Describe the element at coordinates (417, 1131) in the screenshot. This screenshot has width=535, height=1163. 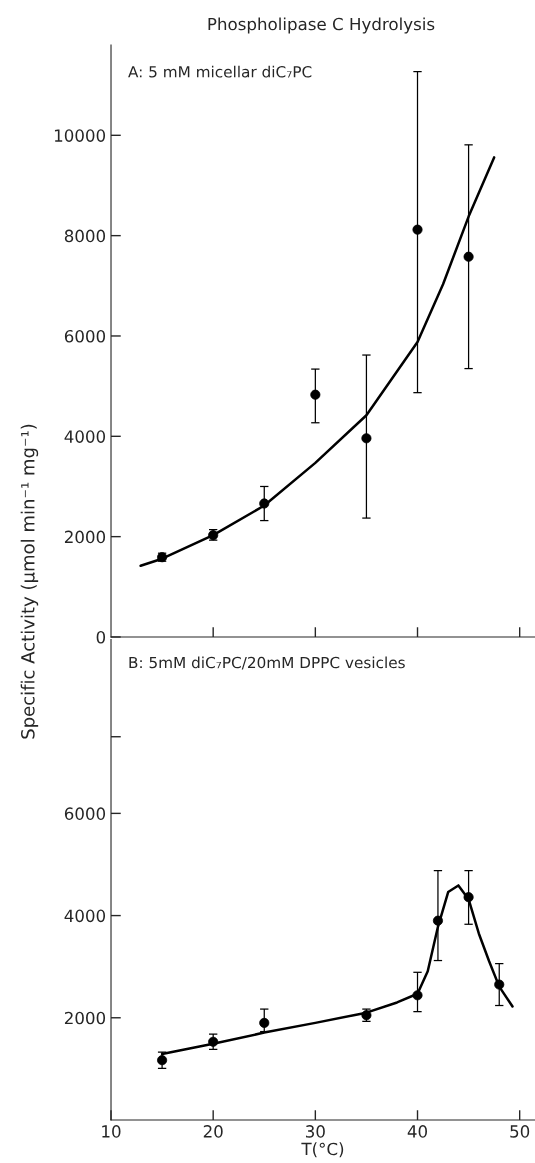
I see `x-tick-label: 40` at that location.